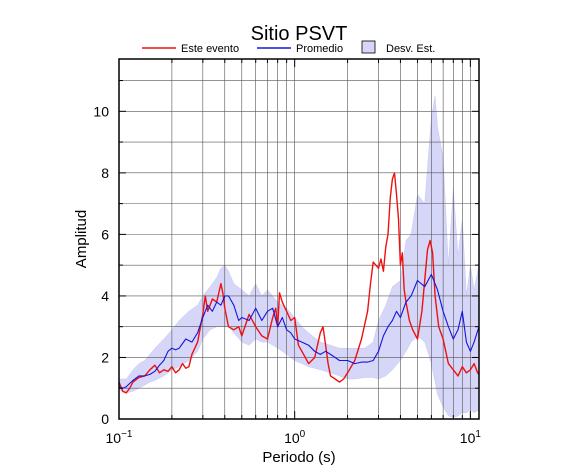  What do you see at coordinates (105, 173) in the screenshot?
I see `y-tick-label: 8` at bounding box center [105, 173].